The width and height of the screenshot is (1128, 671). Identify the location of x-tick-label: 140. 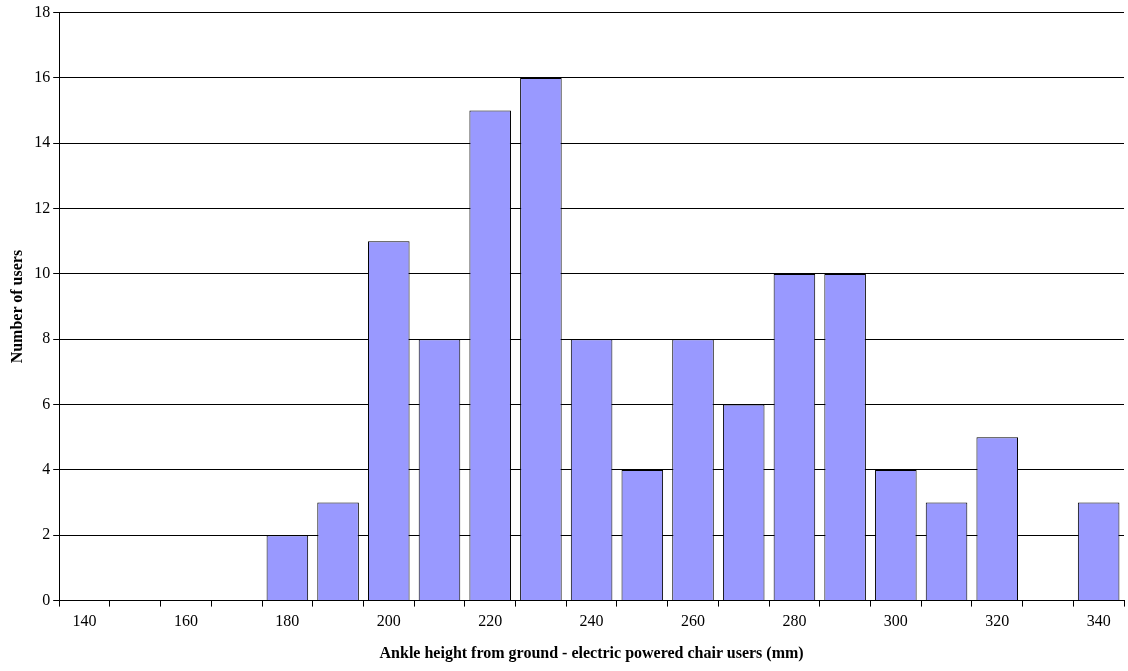
(84, 621).